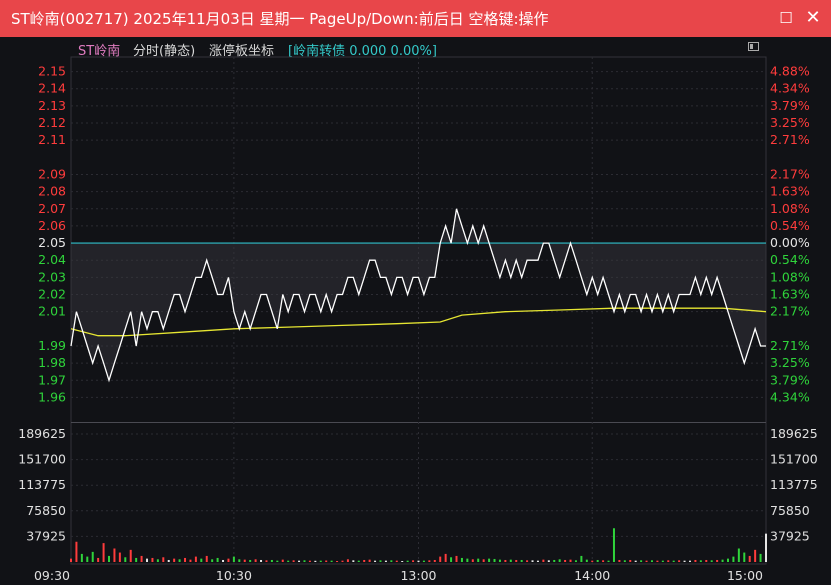  I want to click on maximize-icon: ☐, so click(786, 18).